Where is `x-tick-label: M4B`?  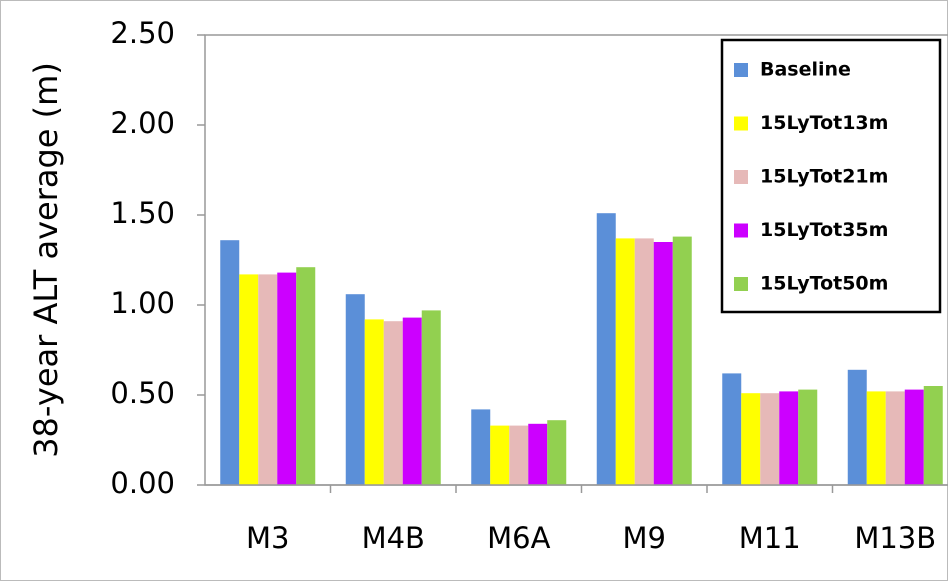 x-tick-label: M4B is located at coordinates (393, 538).